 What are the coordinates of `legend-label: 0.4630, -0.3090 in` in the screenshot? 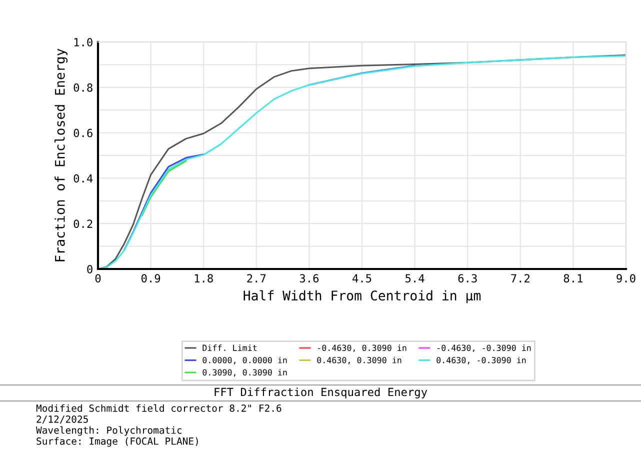 It's located at (481, 360).